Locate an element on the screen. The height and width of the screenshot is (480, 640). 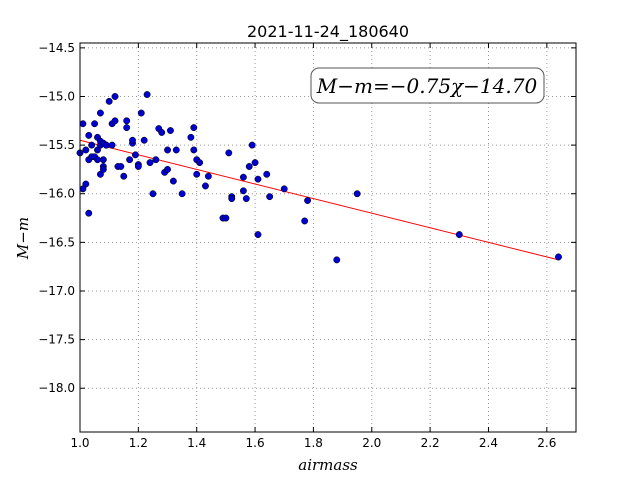
x-tick-label: 1.6 is located at coordinates (255, 443).